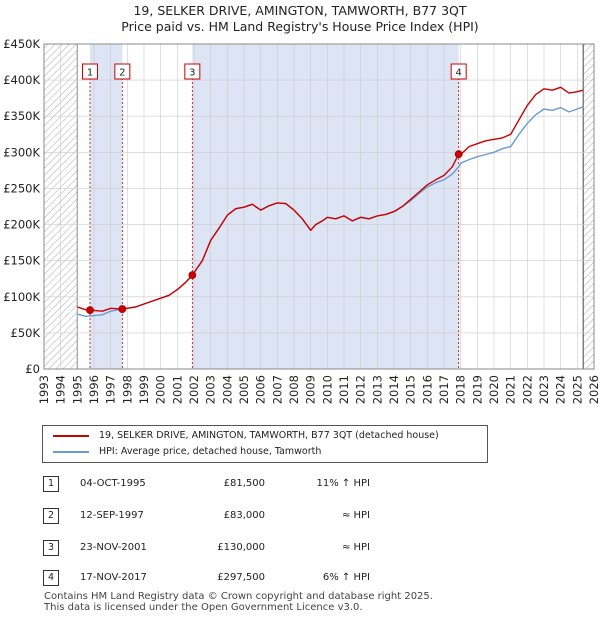  Describe the element at coordinates (26, 333) in the screenshot. I see `y-tick-label: £50K` at that location.